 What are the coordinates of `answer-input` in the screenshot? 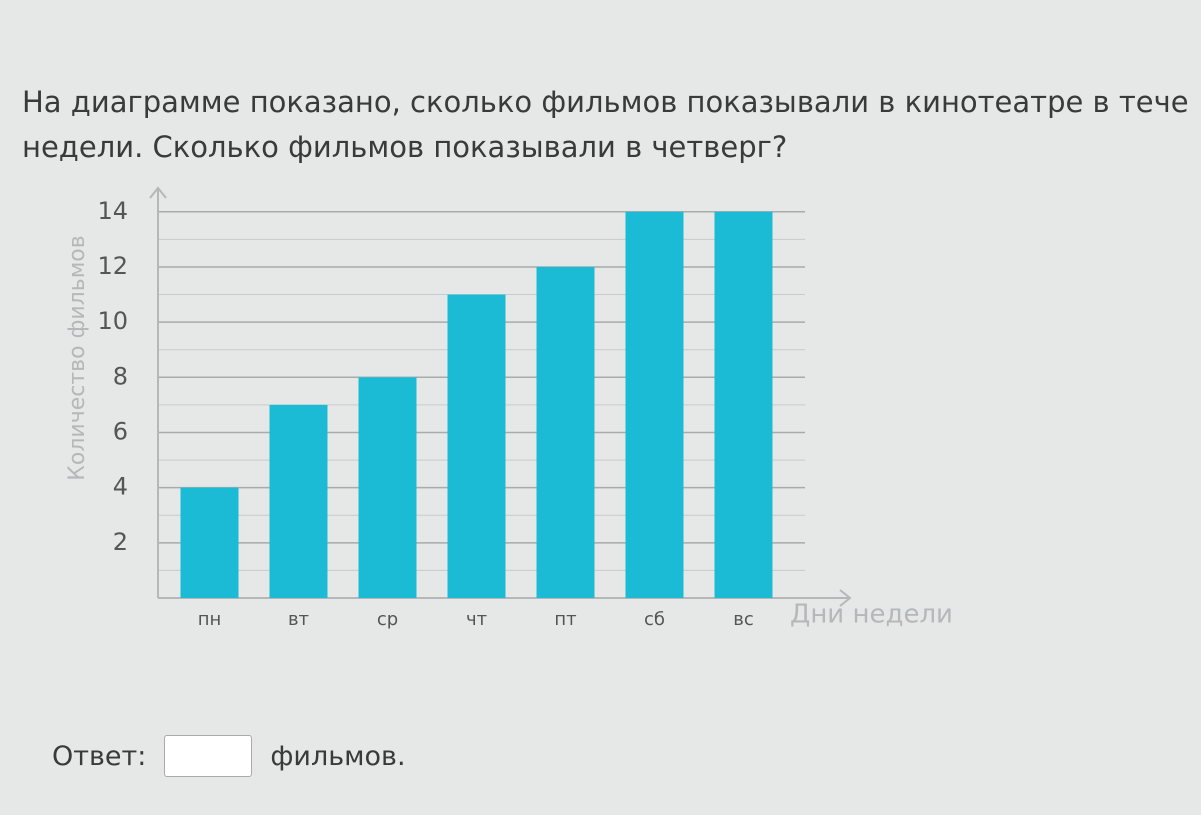 It's located at (208, 756).